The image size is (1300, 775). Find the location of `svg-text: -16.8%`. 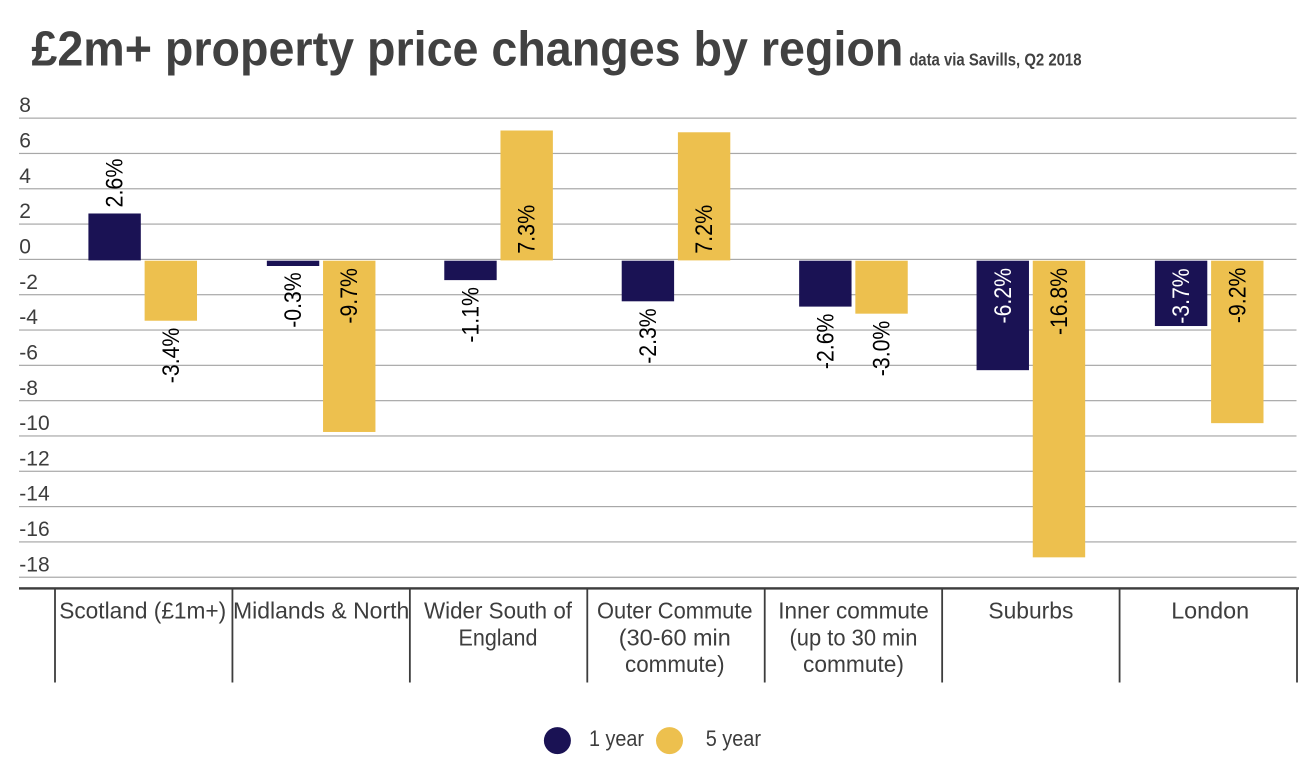

svg-text: -16.8% is located at coordinates (1059, 301).